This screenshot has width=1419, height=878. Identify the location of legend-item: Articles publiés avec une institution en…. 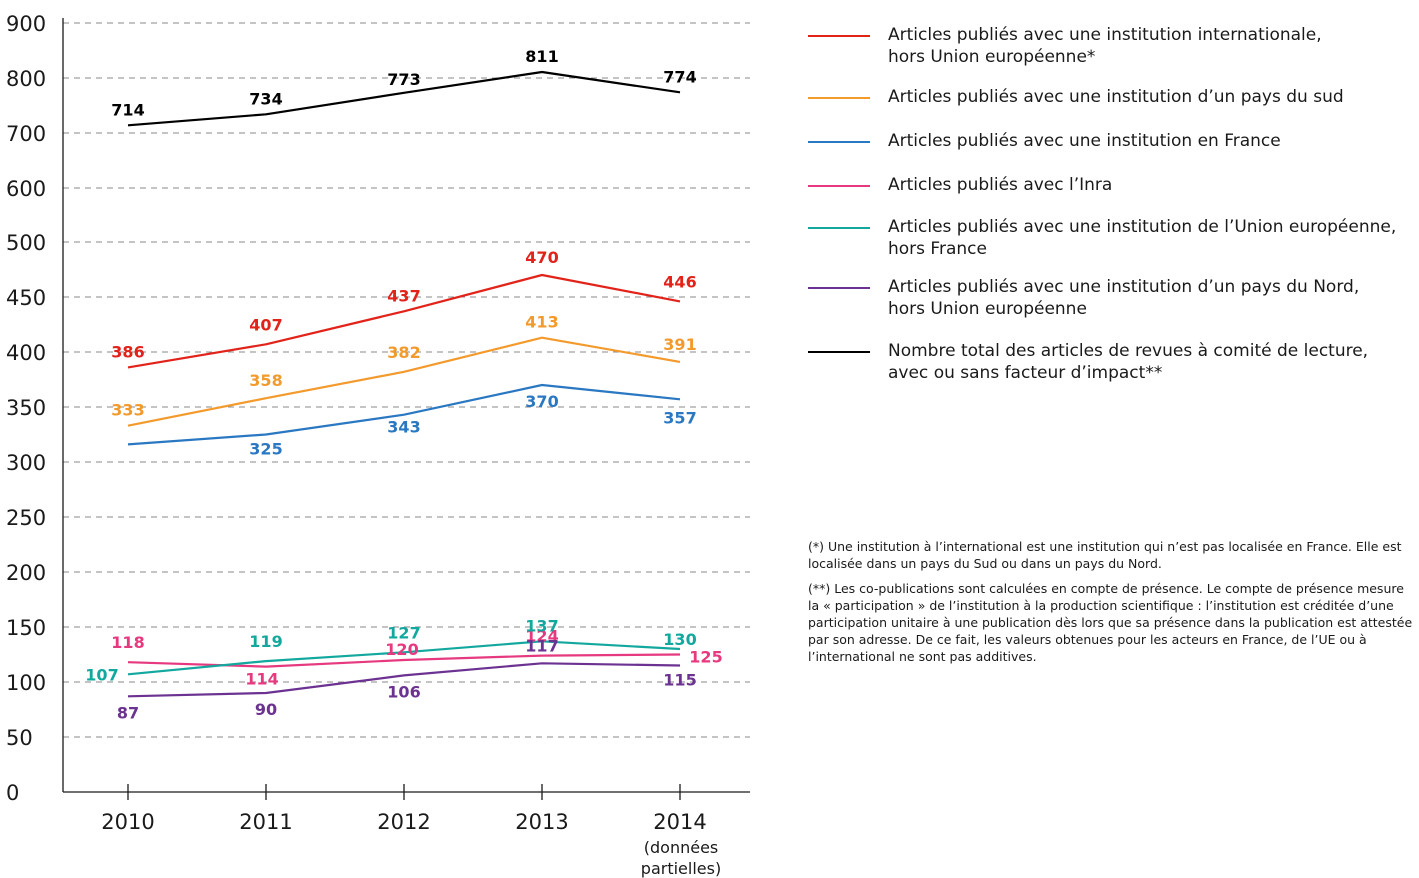
(1108, 141).